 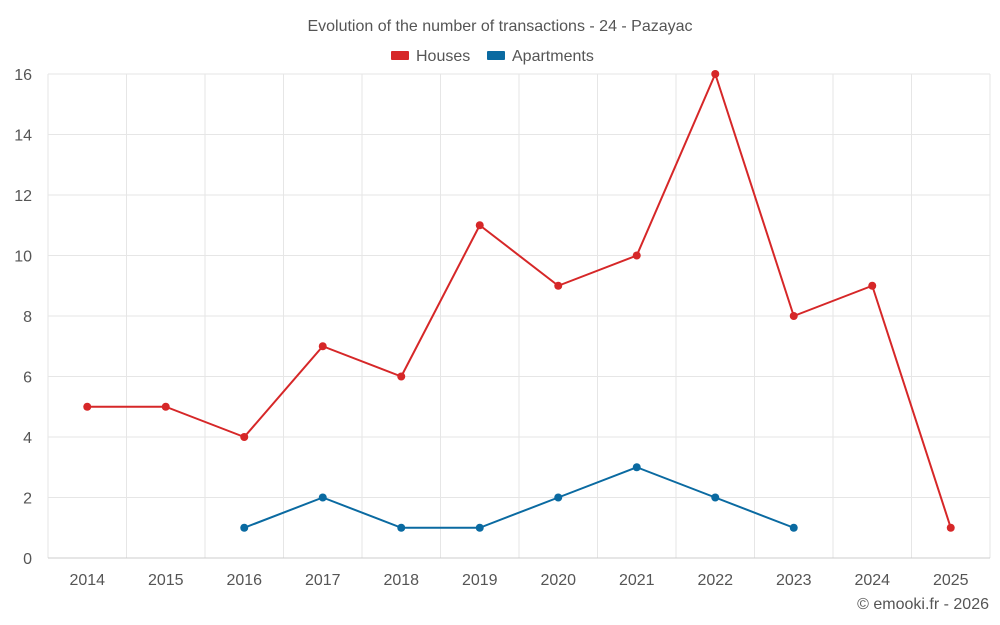 I want to click on y-axis: 0 2 4 6 8 10 12 14 16, so click(x=23, y=317).